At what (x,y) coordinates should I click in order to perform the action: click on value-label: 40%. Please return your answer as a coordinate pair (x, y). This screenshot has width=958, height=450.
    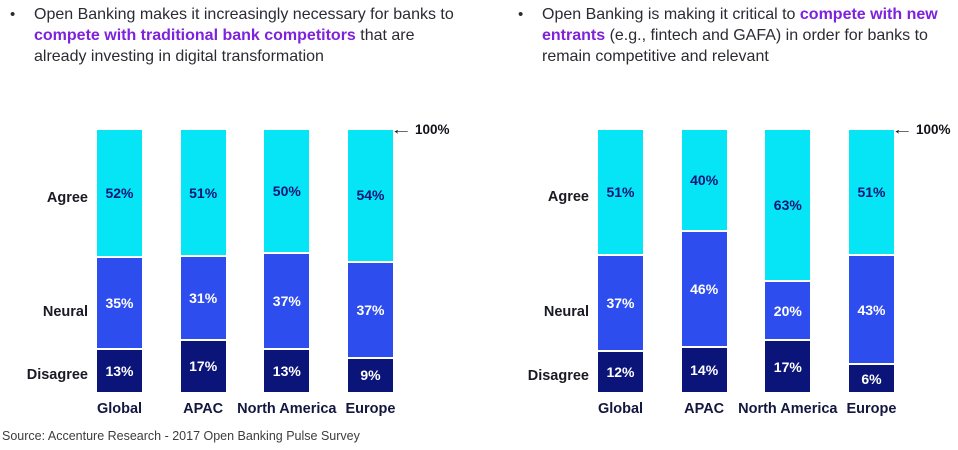
    Looking at the image, I should click on (704, 180).